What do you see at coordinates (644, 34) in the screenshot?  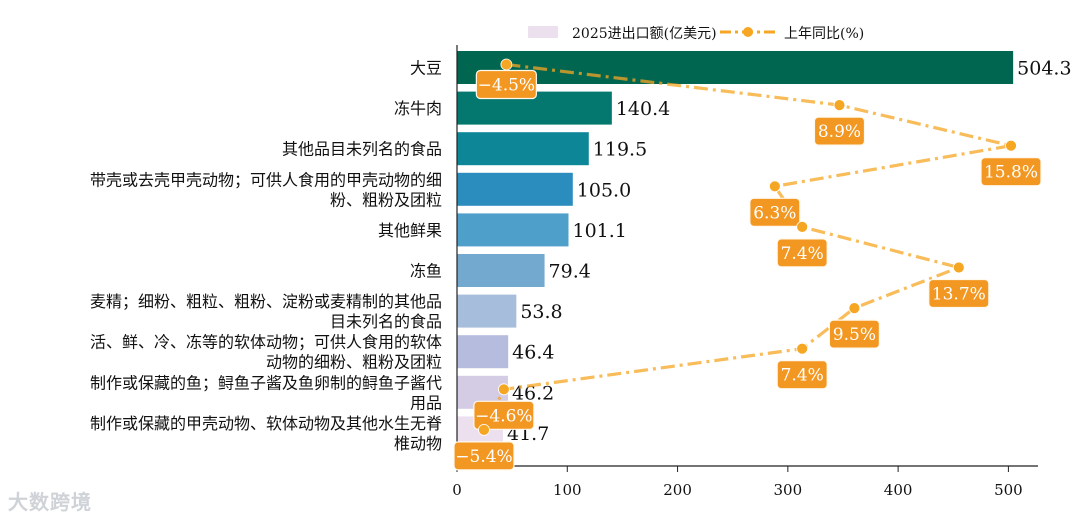 I see `legend-bar-label: 2025进出口额(亿美元)` at bounding box center [644, 34].